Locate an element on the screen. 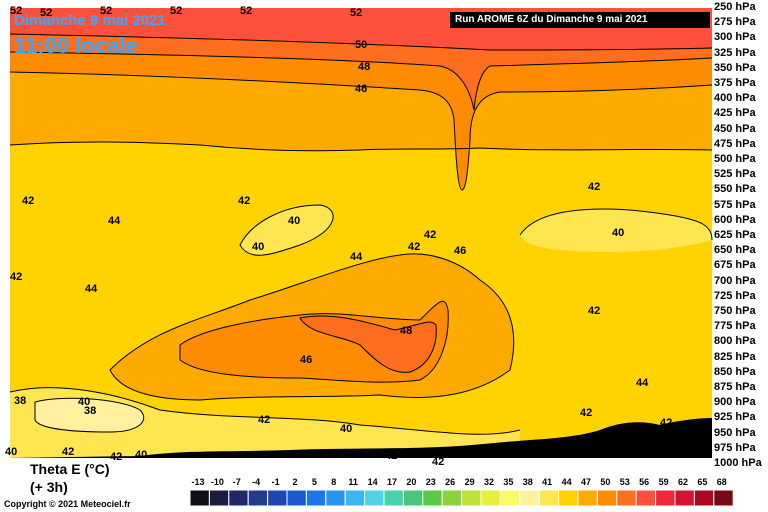  colorbar-tick-label: -4 is located at coordinates (256, 482).